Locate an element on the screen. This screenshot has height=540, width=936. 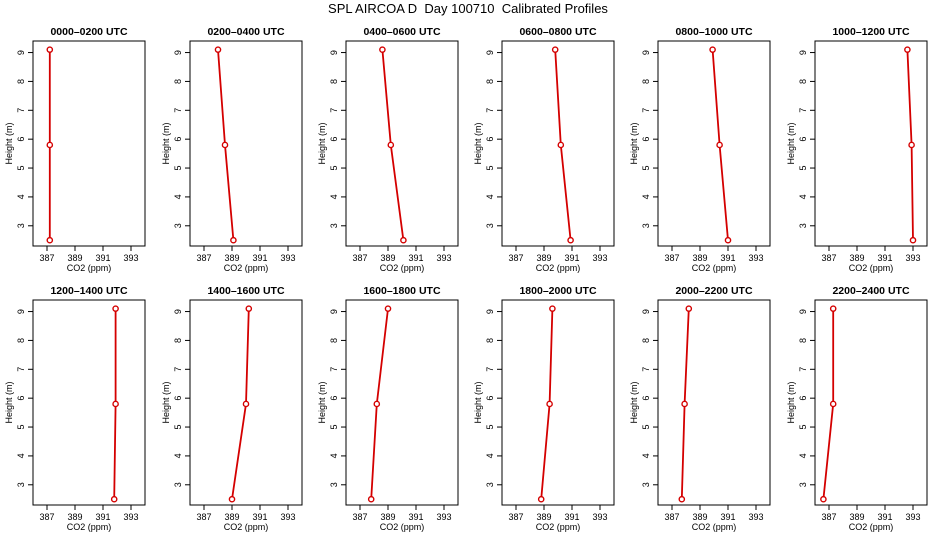
panel-title: 1600–1800 UTC is located at coordinates (401, 291).